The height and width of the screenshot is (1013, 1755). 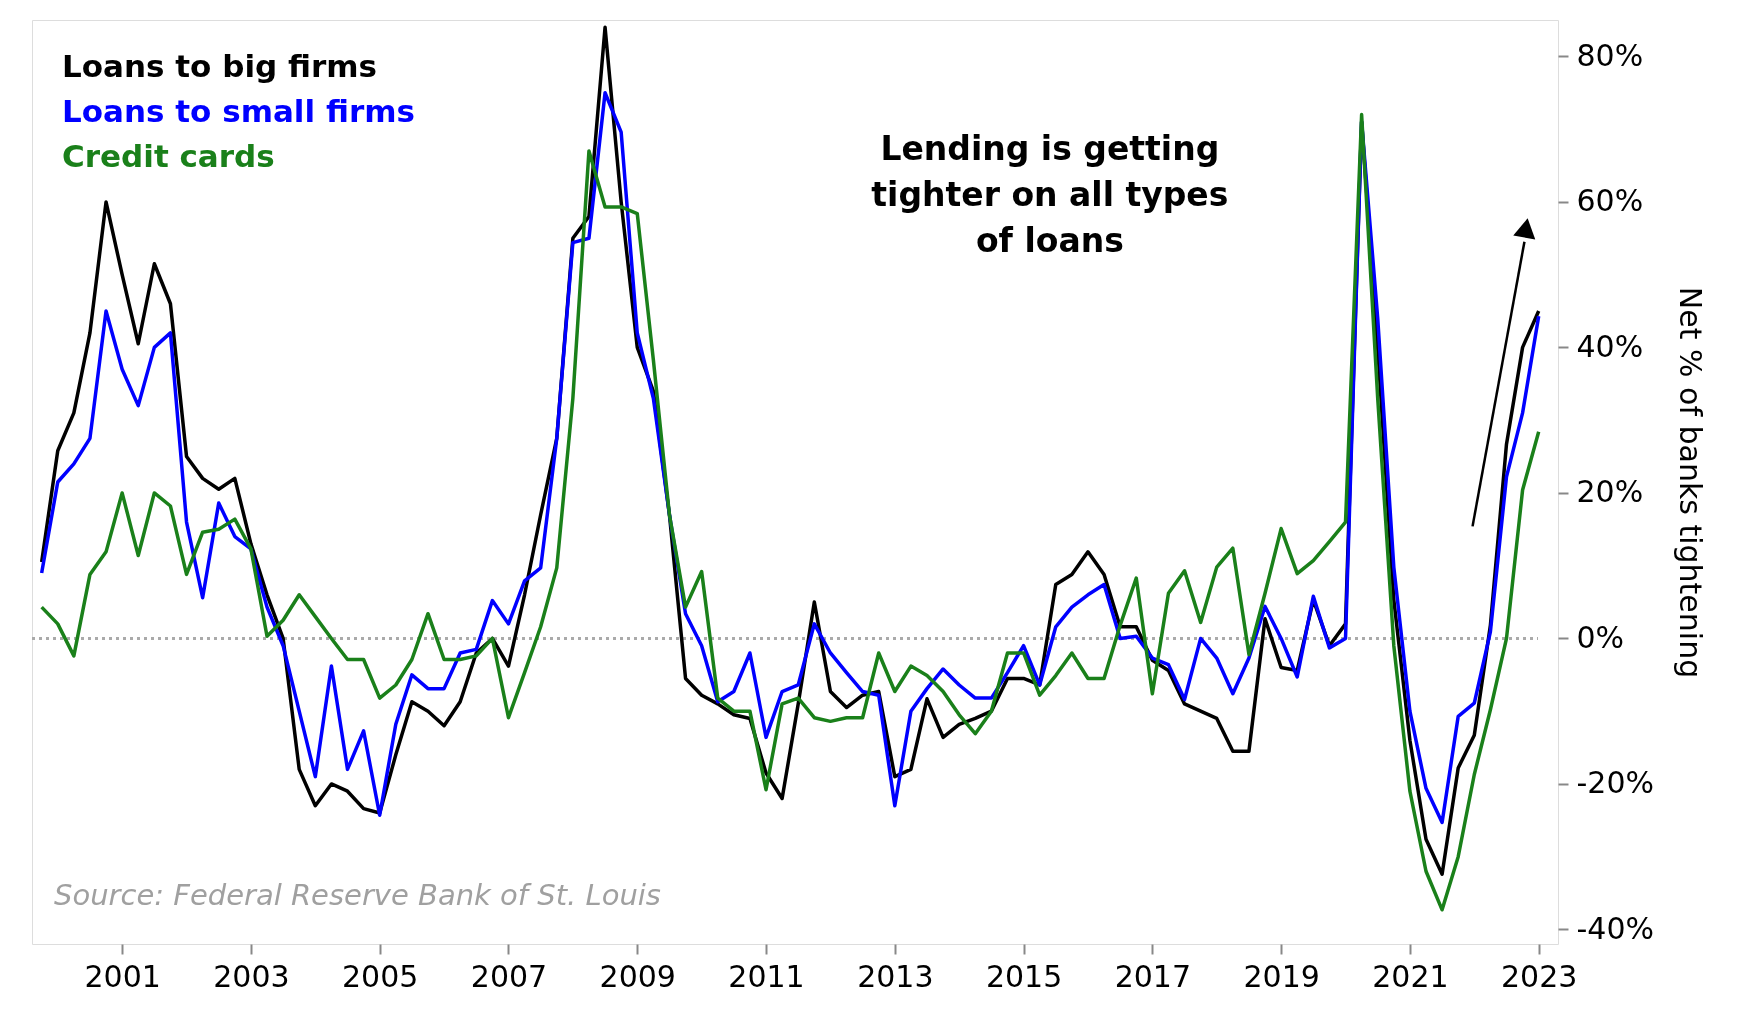 I want to click on y-tick-label: -40%, so click(x=1615, y=928).